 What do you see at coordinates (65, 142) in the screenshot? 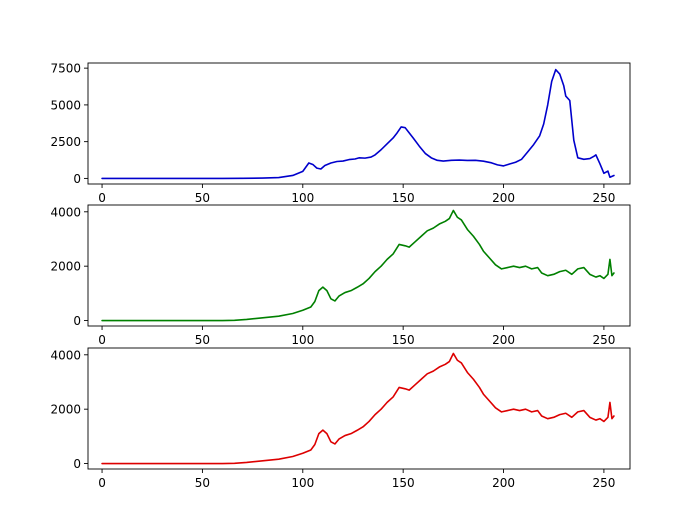
I see `y-tick-label: 2500` at bounding box center [65, 142].